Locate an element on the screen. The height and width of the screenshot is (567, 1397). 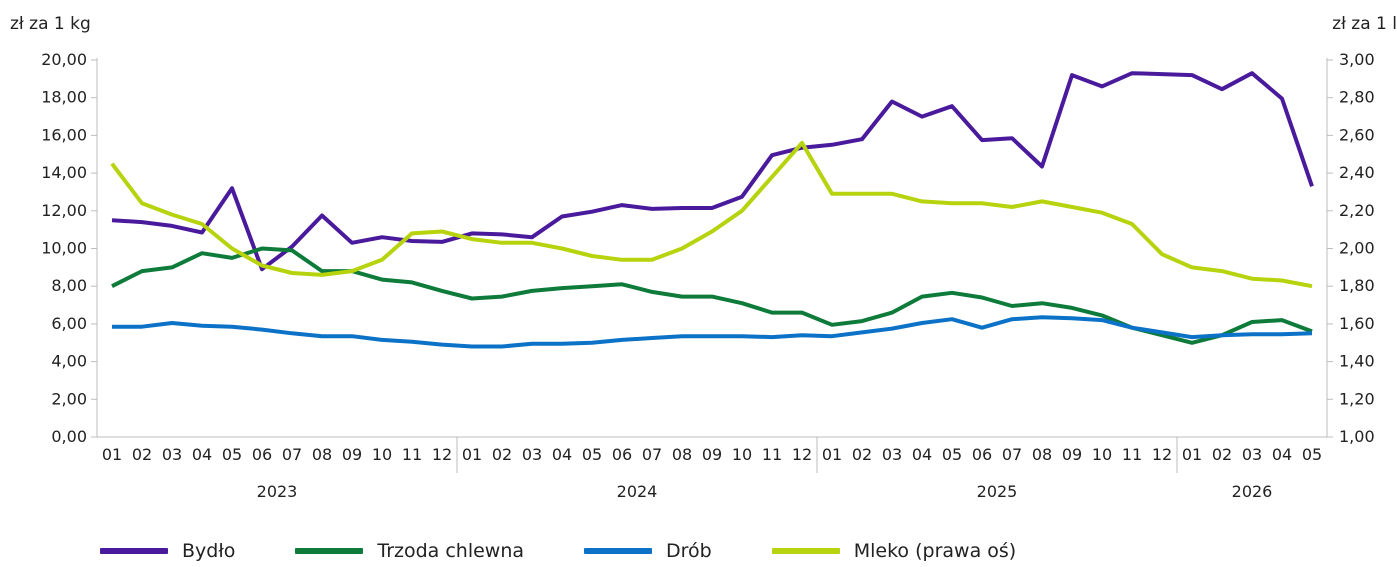
year-tick-label: 2025 is located at coordinates (997, 491).